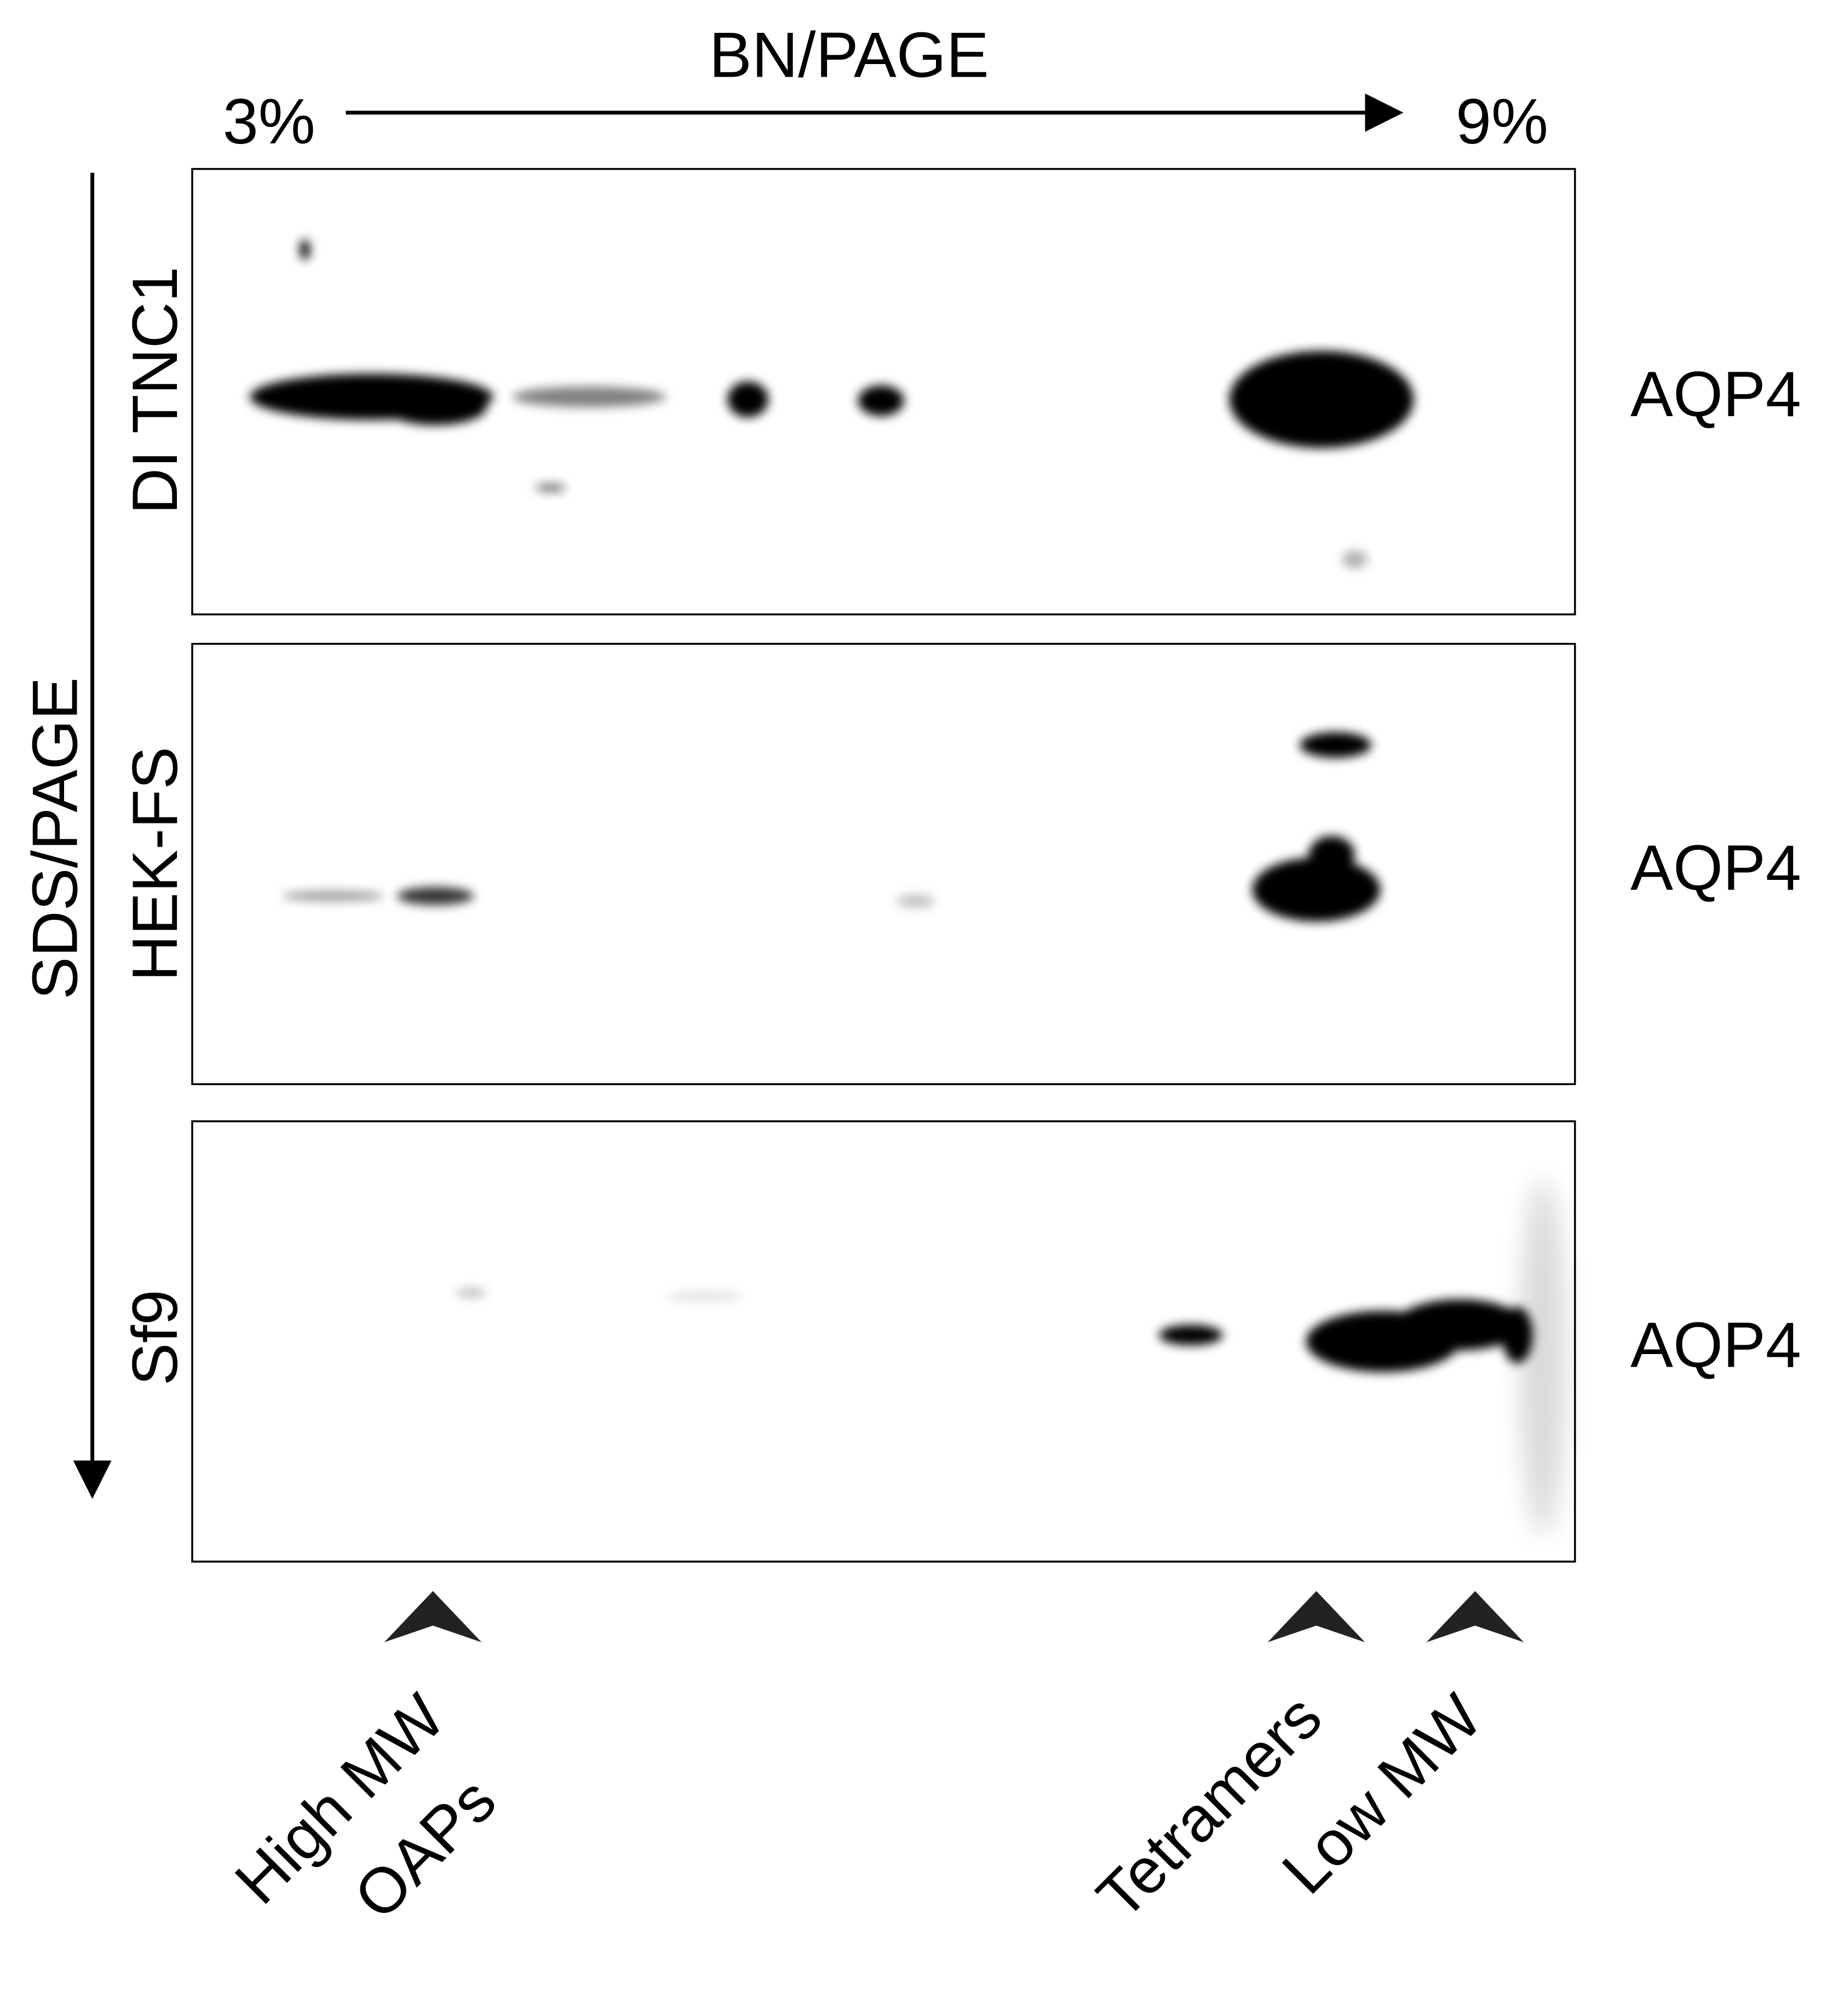  I want to click on arrowheads, so click(954, 1617).